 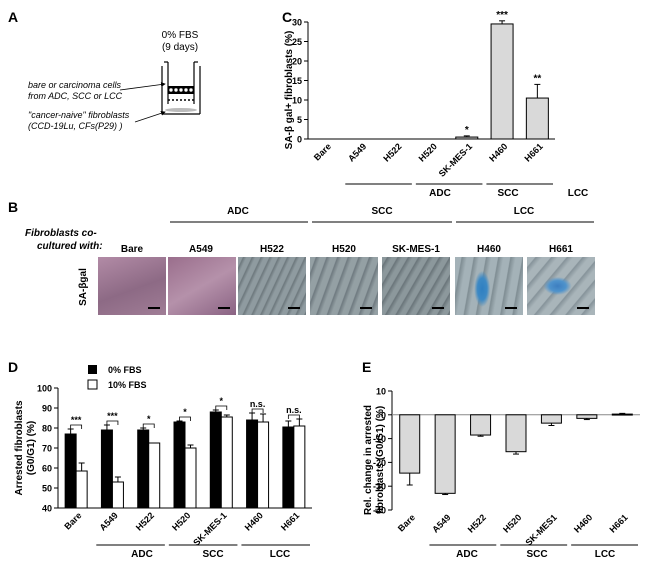 What do you see at coordinates (257, 410) in the screenshot?
I see `chart-d-bracket-h460` at bounding box center [257, 410].